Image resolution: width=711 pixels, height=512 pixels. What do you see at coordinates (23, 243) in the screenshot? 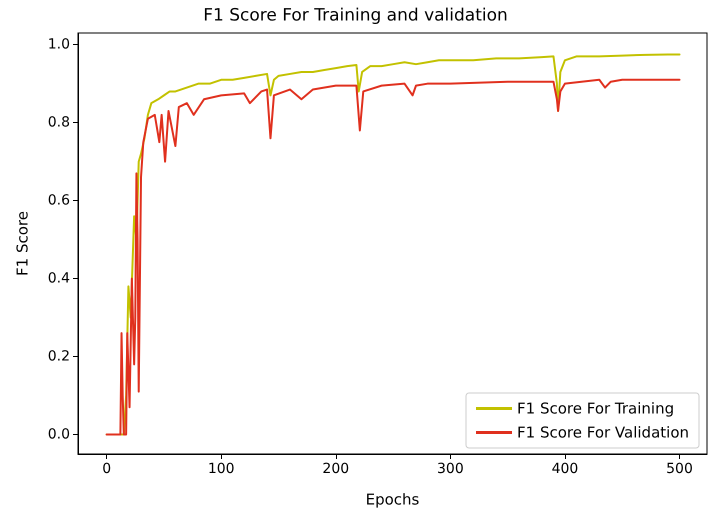
I see `y-axis-title: F1 Score` at bounding box center [23, 243].